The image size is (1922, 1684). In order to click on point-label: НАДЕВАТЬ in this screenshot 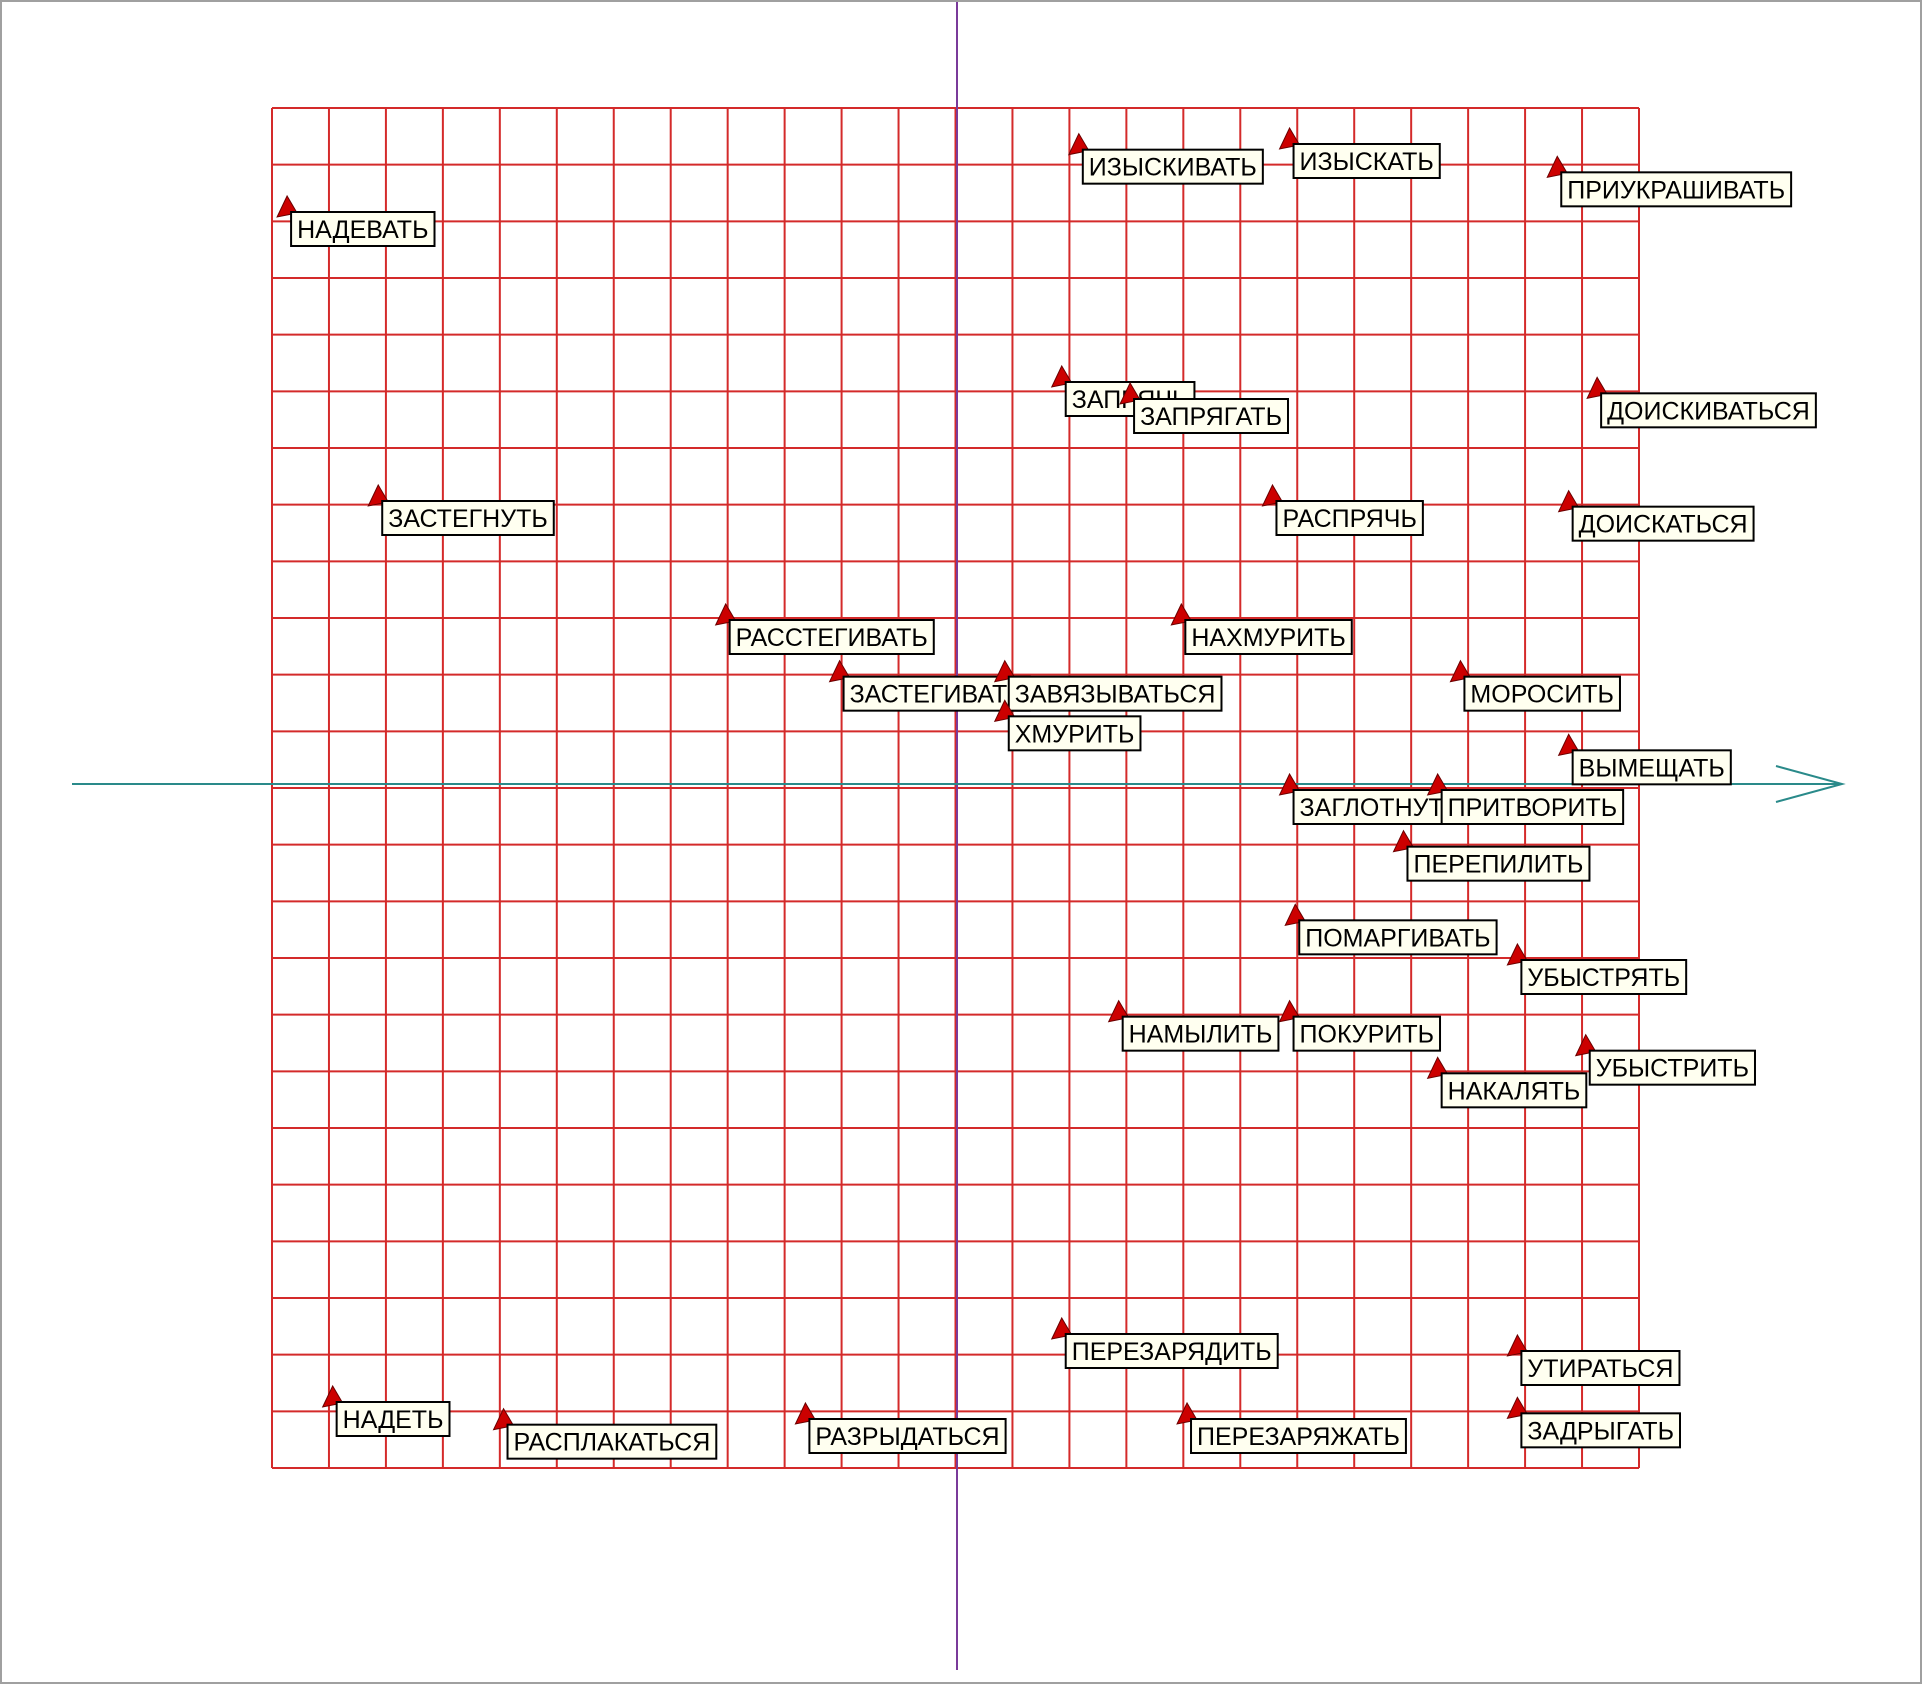, I will do `click(362, 230)`.